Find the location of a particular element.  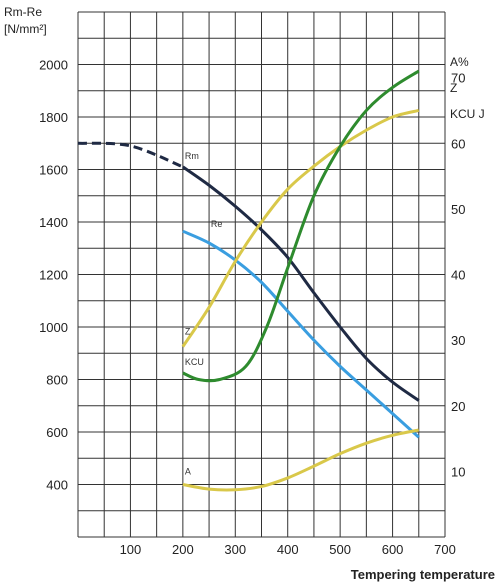

left-tick-label: 1600 is located at coordinates (53, 170).